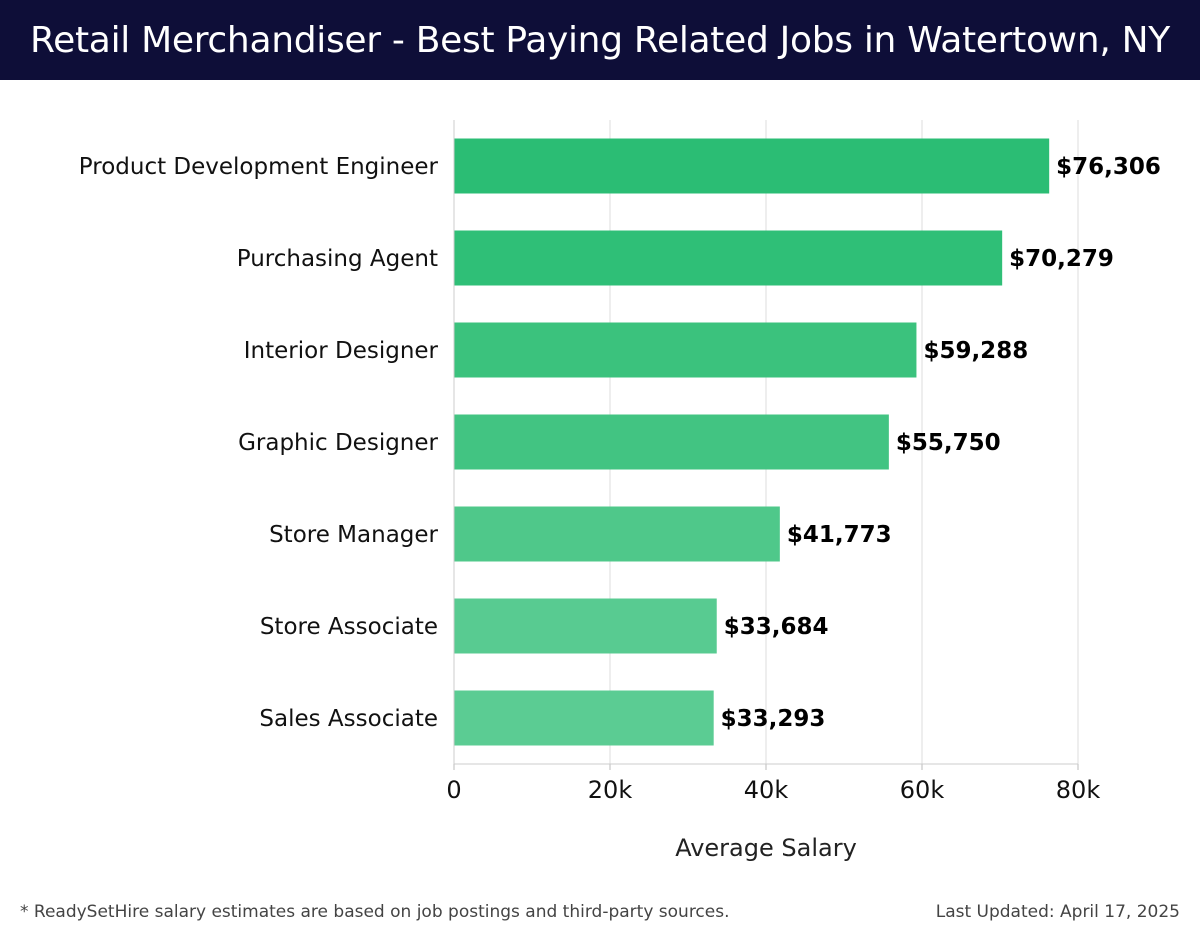 The image size is (1200, 940). I want to click on x-tick-label: 20k, so click(610, 790).